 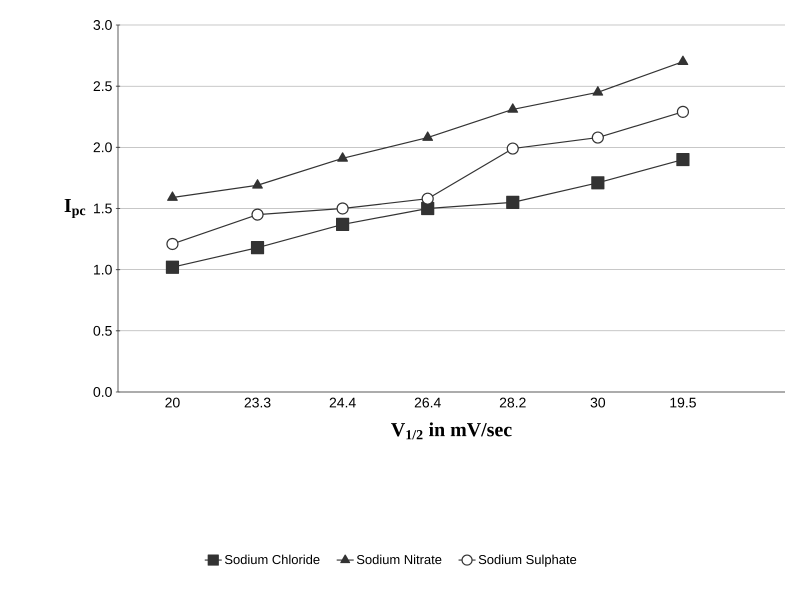 I want to click on y-tick-label: 0.5, so click(x=103, y=331).